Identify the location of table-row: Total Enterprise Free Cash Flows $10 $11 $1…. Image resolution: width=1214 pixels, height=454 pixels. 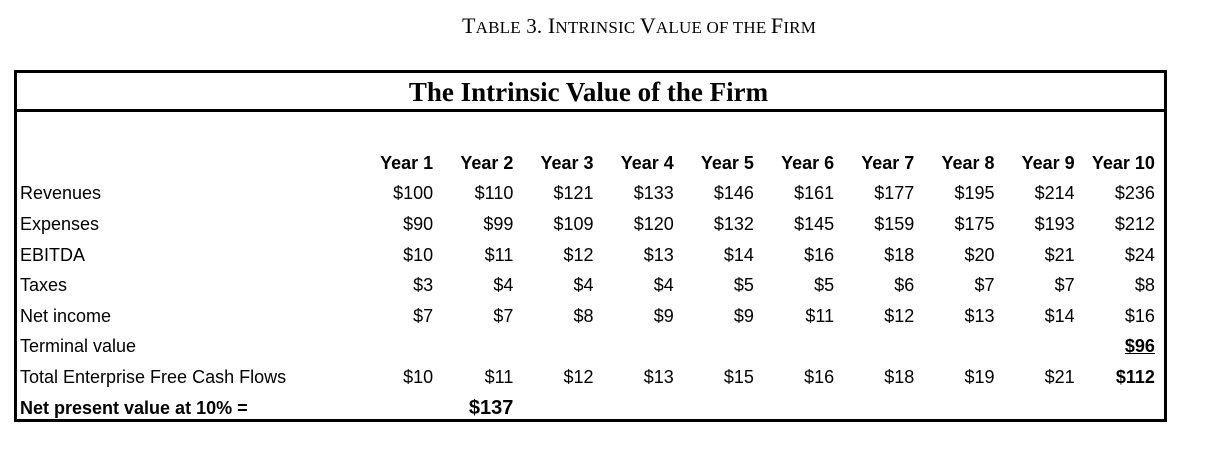
(586, 377).